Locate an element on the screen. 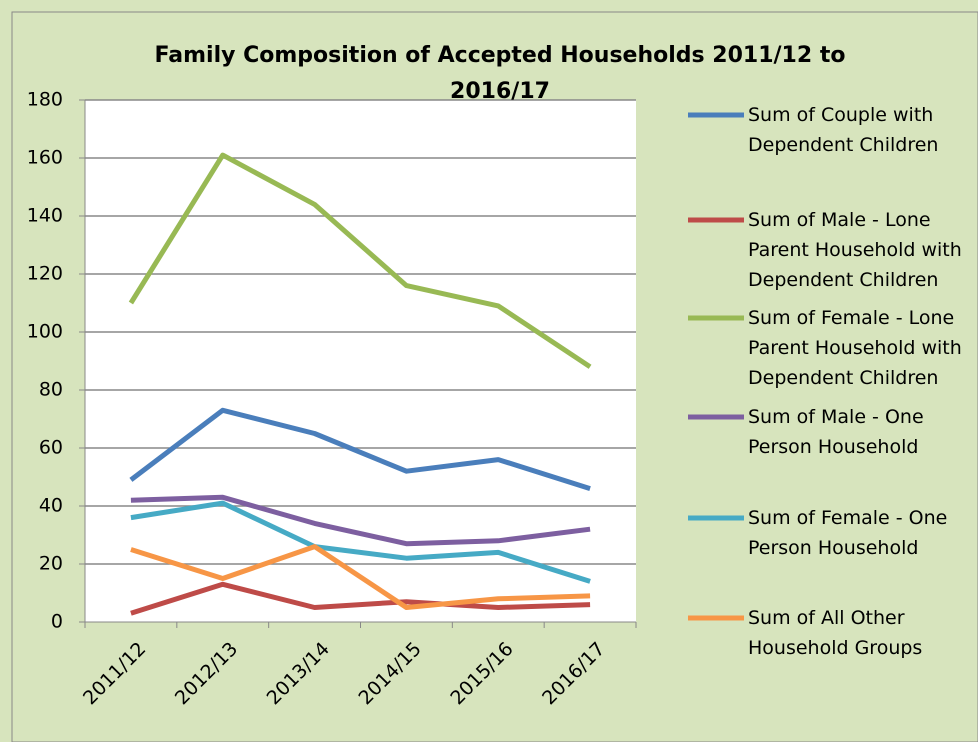 The width and height of the screenshot is (978, 742). x-tick-label: 2014/15 is located at coordinates (389, 673).